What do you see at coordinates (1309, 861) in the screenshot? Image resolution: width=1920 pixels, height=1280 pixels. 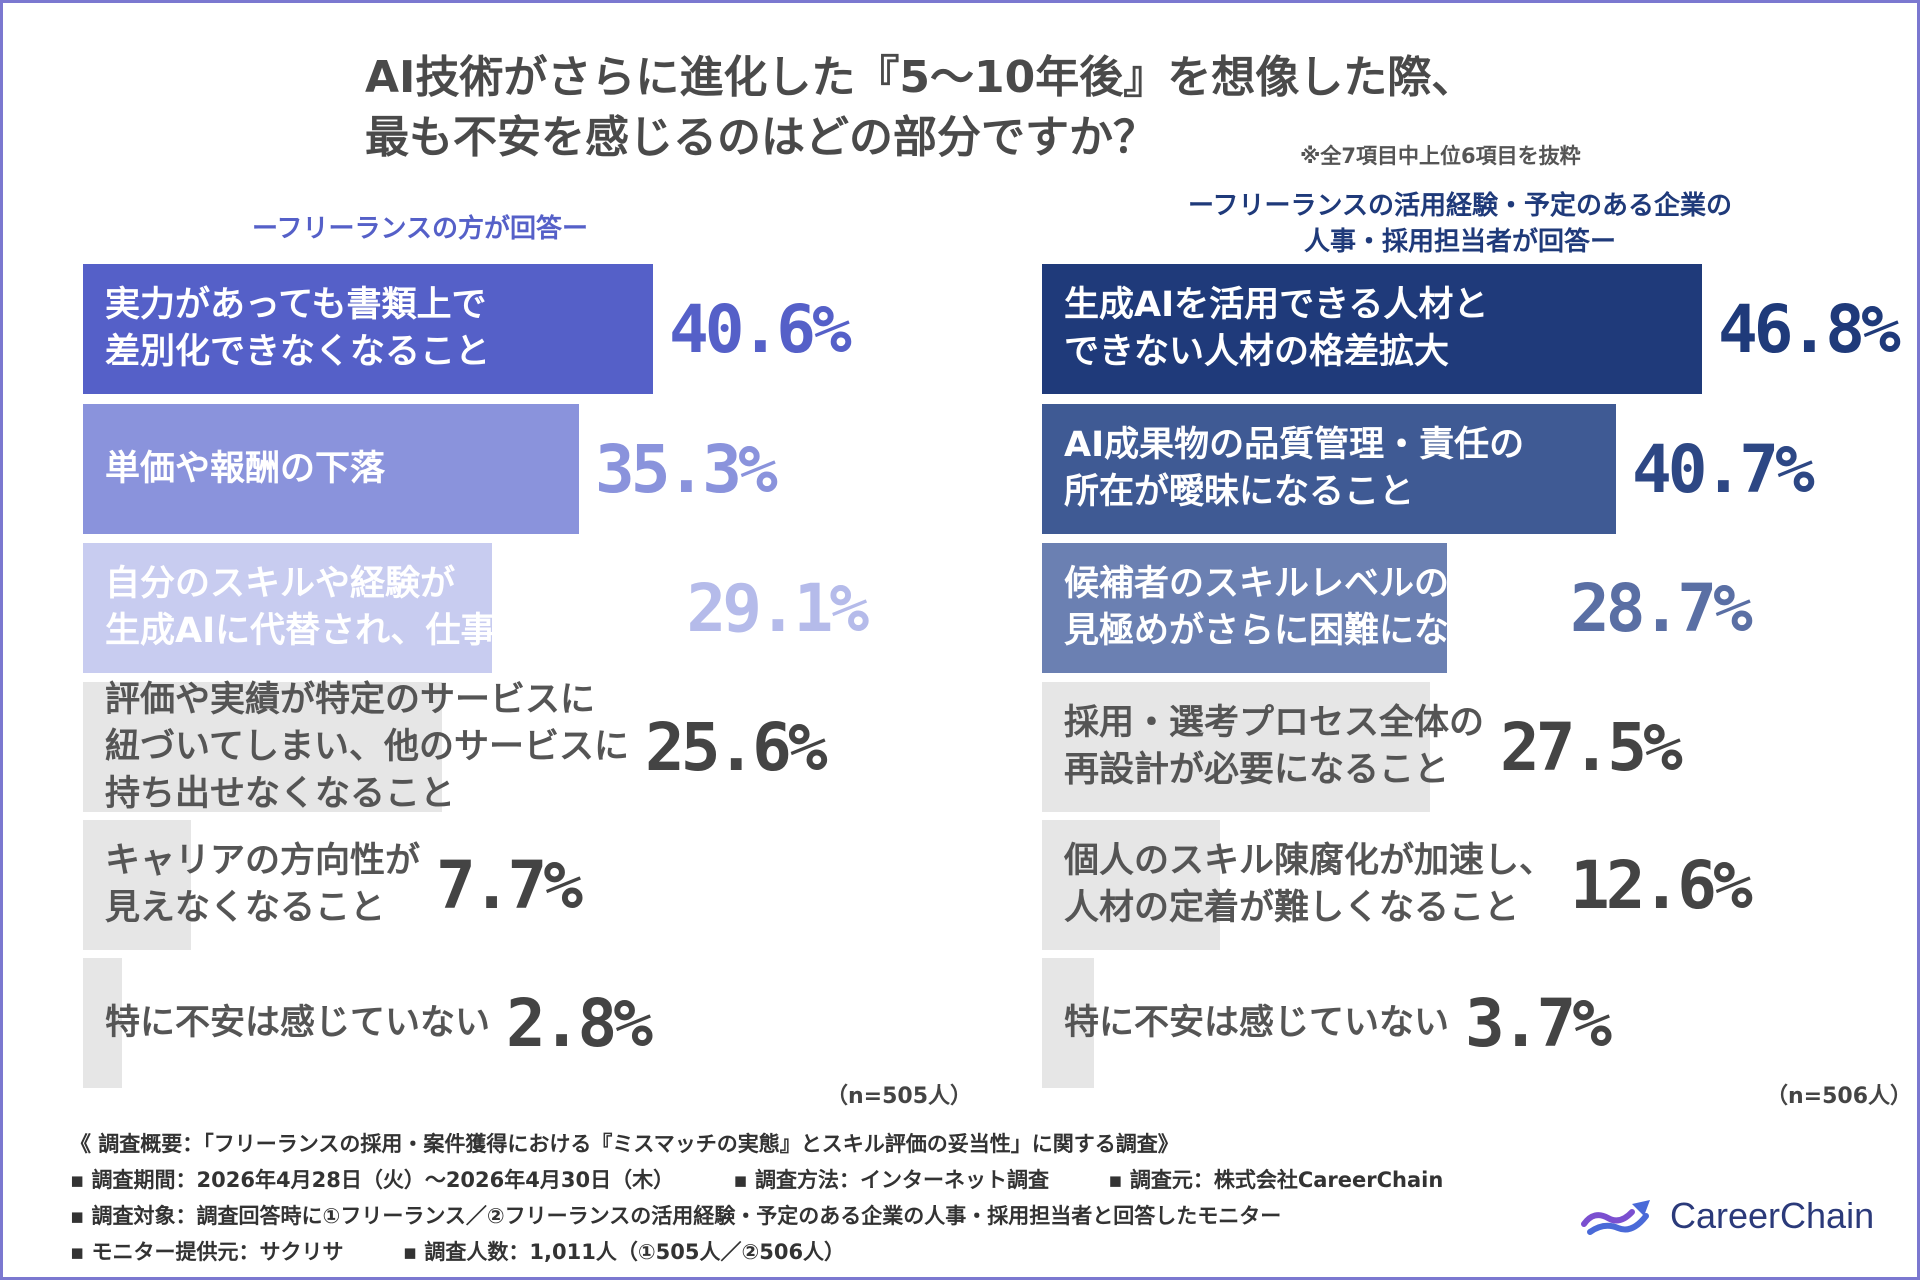 I see `right-bar-label-line: 個人のスキル陳腐化が加速し、` at bounding box center [1309, 861].